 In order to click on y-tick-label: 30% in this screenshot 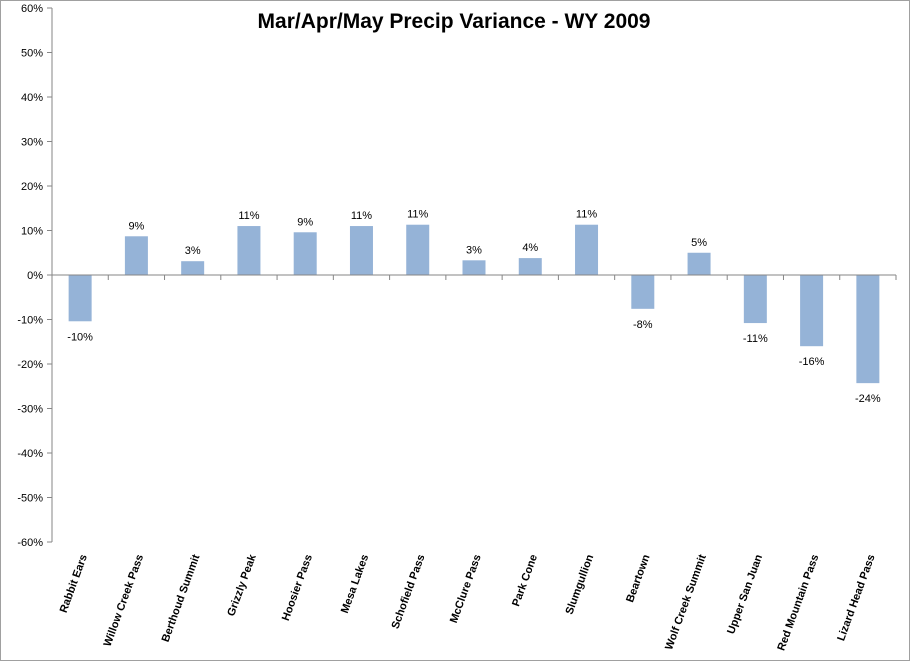, I will do `click(32, 143)`.